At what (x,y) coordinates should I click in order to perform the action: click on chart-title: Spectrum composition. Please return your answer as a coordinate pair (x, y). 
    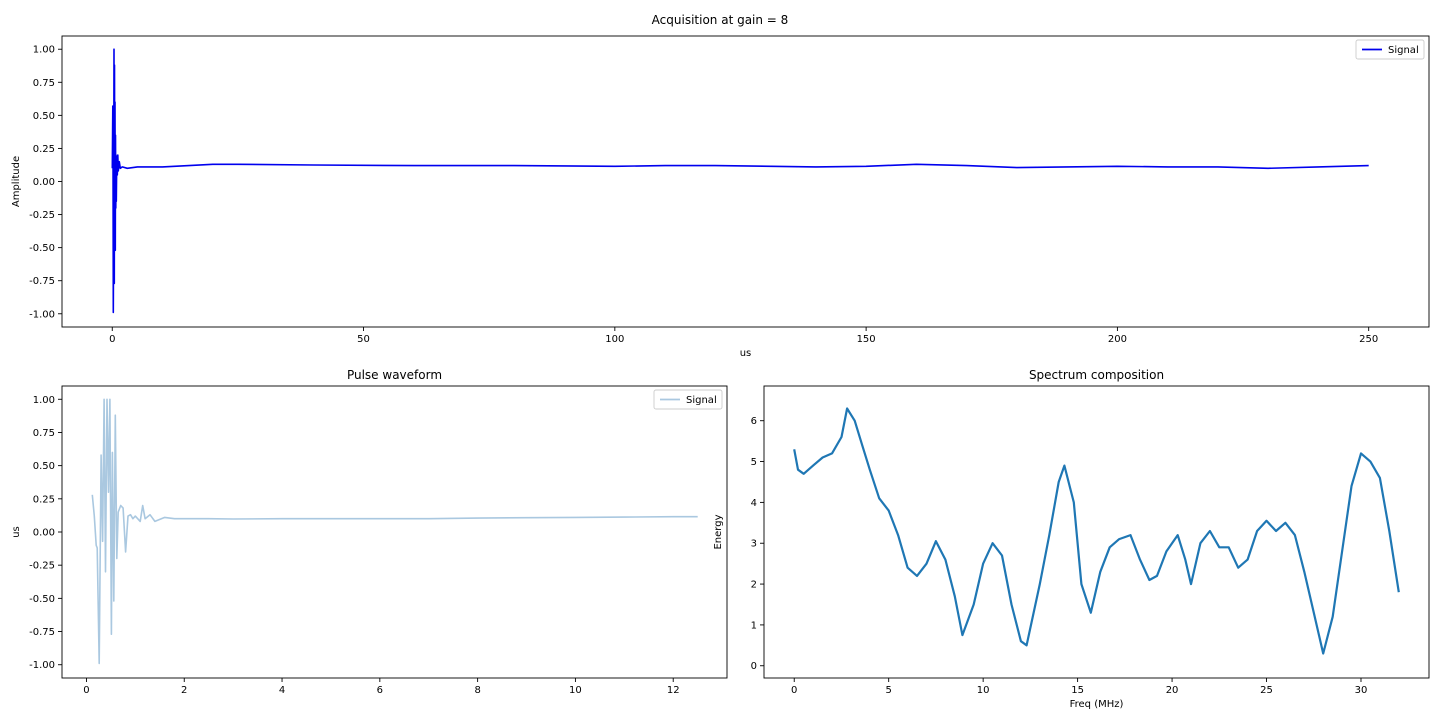
    Looking at the image, I should click on (1096, 375).